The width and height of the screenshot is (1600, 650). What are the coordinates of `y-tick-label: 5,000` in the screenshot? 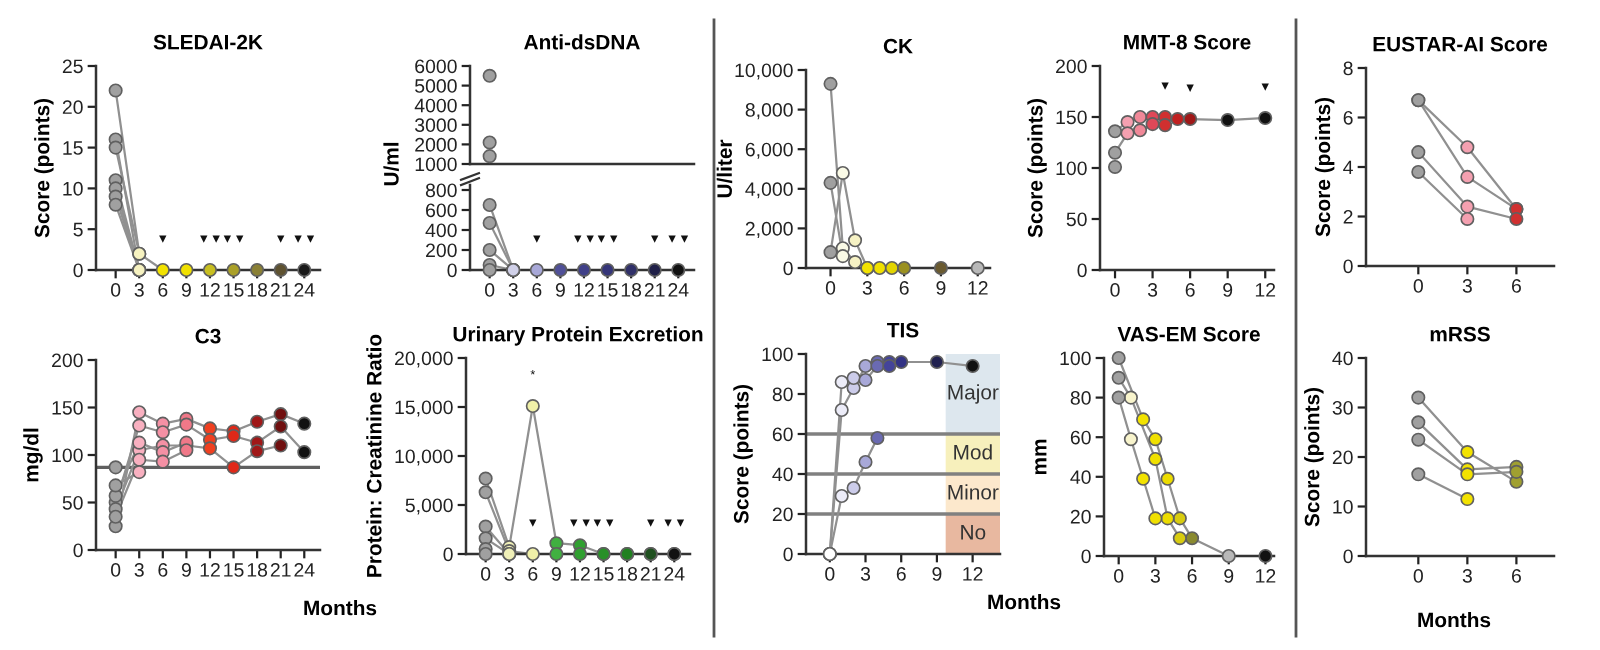 It's located at (429, 506).